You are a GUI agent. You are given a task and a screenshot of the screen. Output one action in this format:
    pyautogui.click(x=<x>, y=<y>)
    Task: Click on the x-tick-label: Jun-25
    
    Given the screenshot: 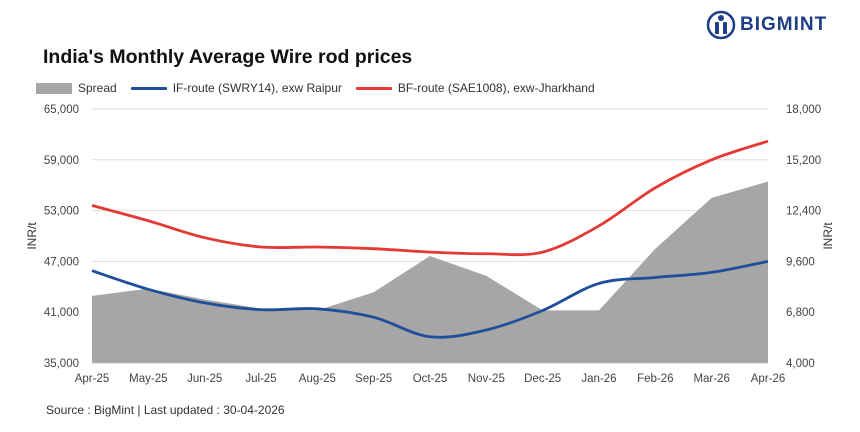 What is the action you would take?
    pyautogui.click(x=204, y=379)
    